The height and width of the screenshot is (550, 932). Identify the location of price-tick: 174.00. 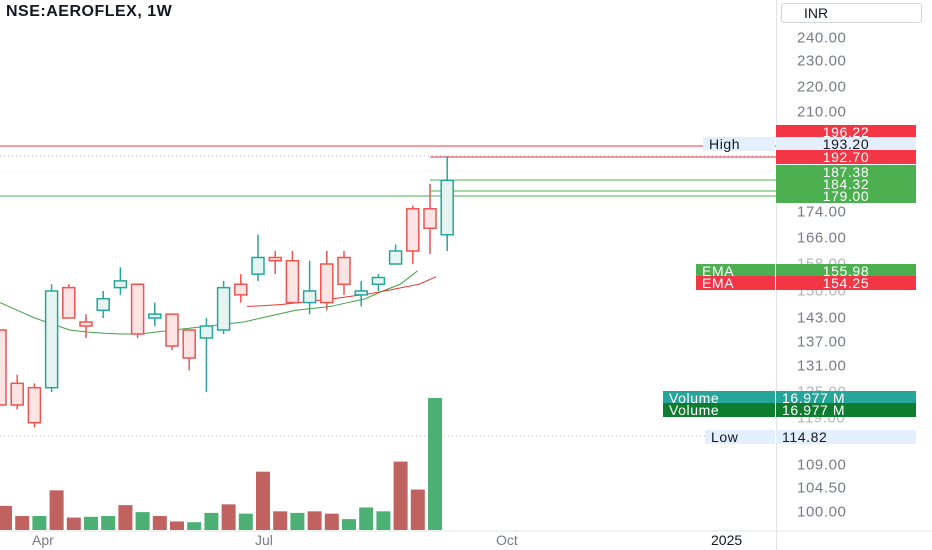
(822, 212).